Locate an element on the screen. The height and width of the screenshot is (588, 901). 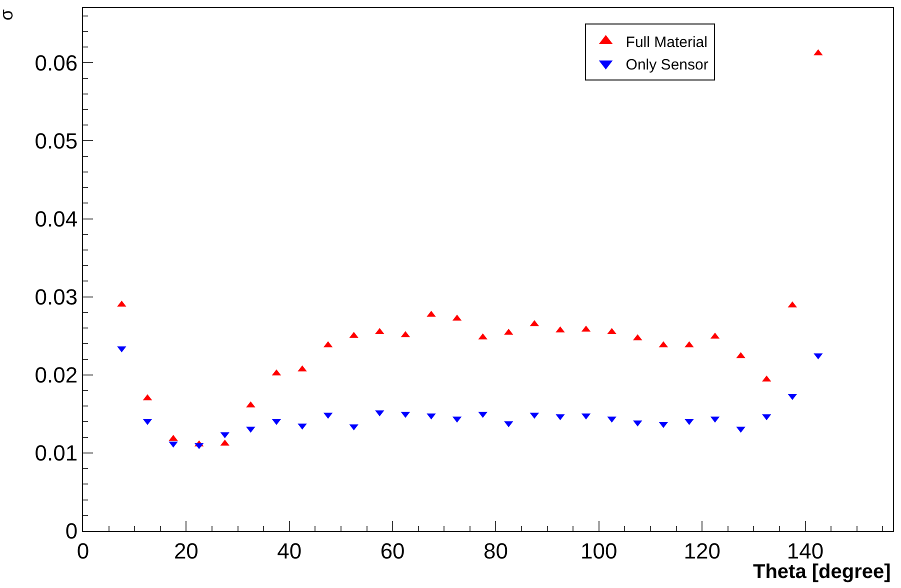
y-tick-label: 0.06 is located at coordinates (56, 63).